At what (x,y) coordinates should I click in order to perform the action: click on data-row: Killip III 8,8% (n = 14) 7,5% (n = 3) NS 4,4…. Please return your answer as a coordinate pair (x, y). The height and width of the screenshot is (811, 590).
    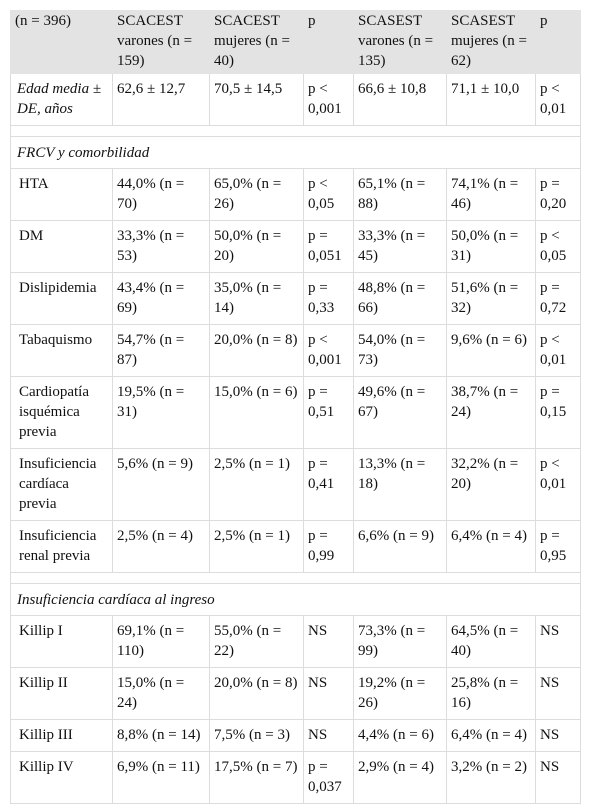
    Looking at the image, I should click on (295, 735).